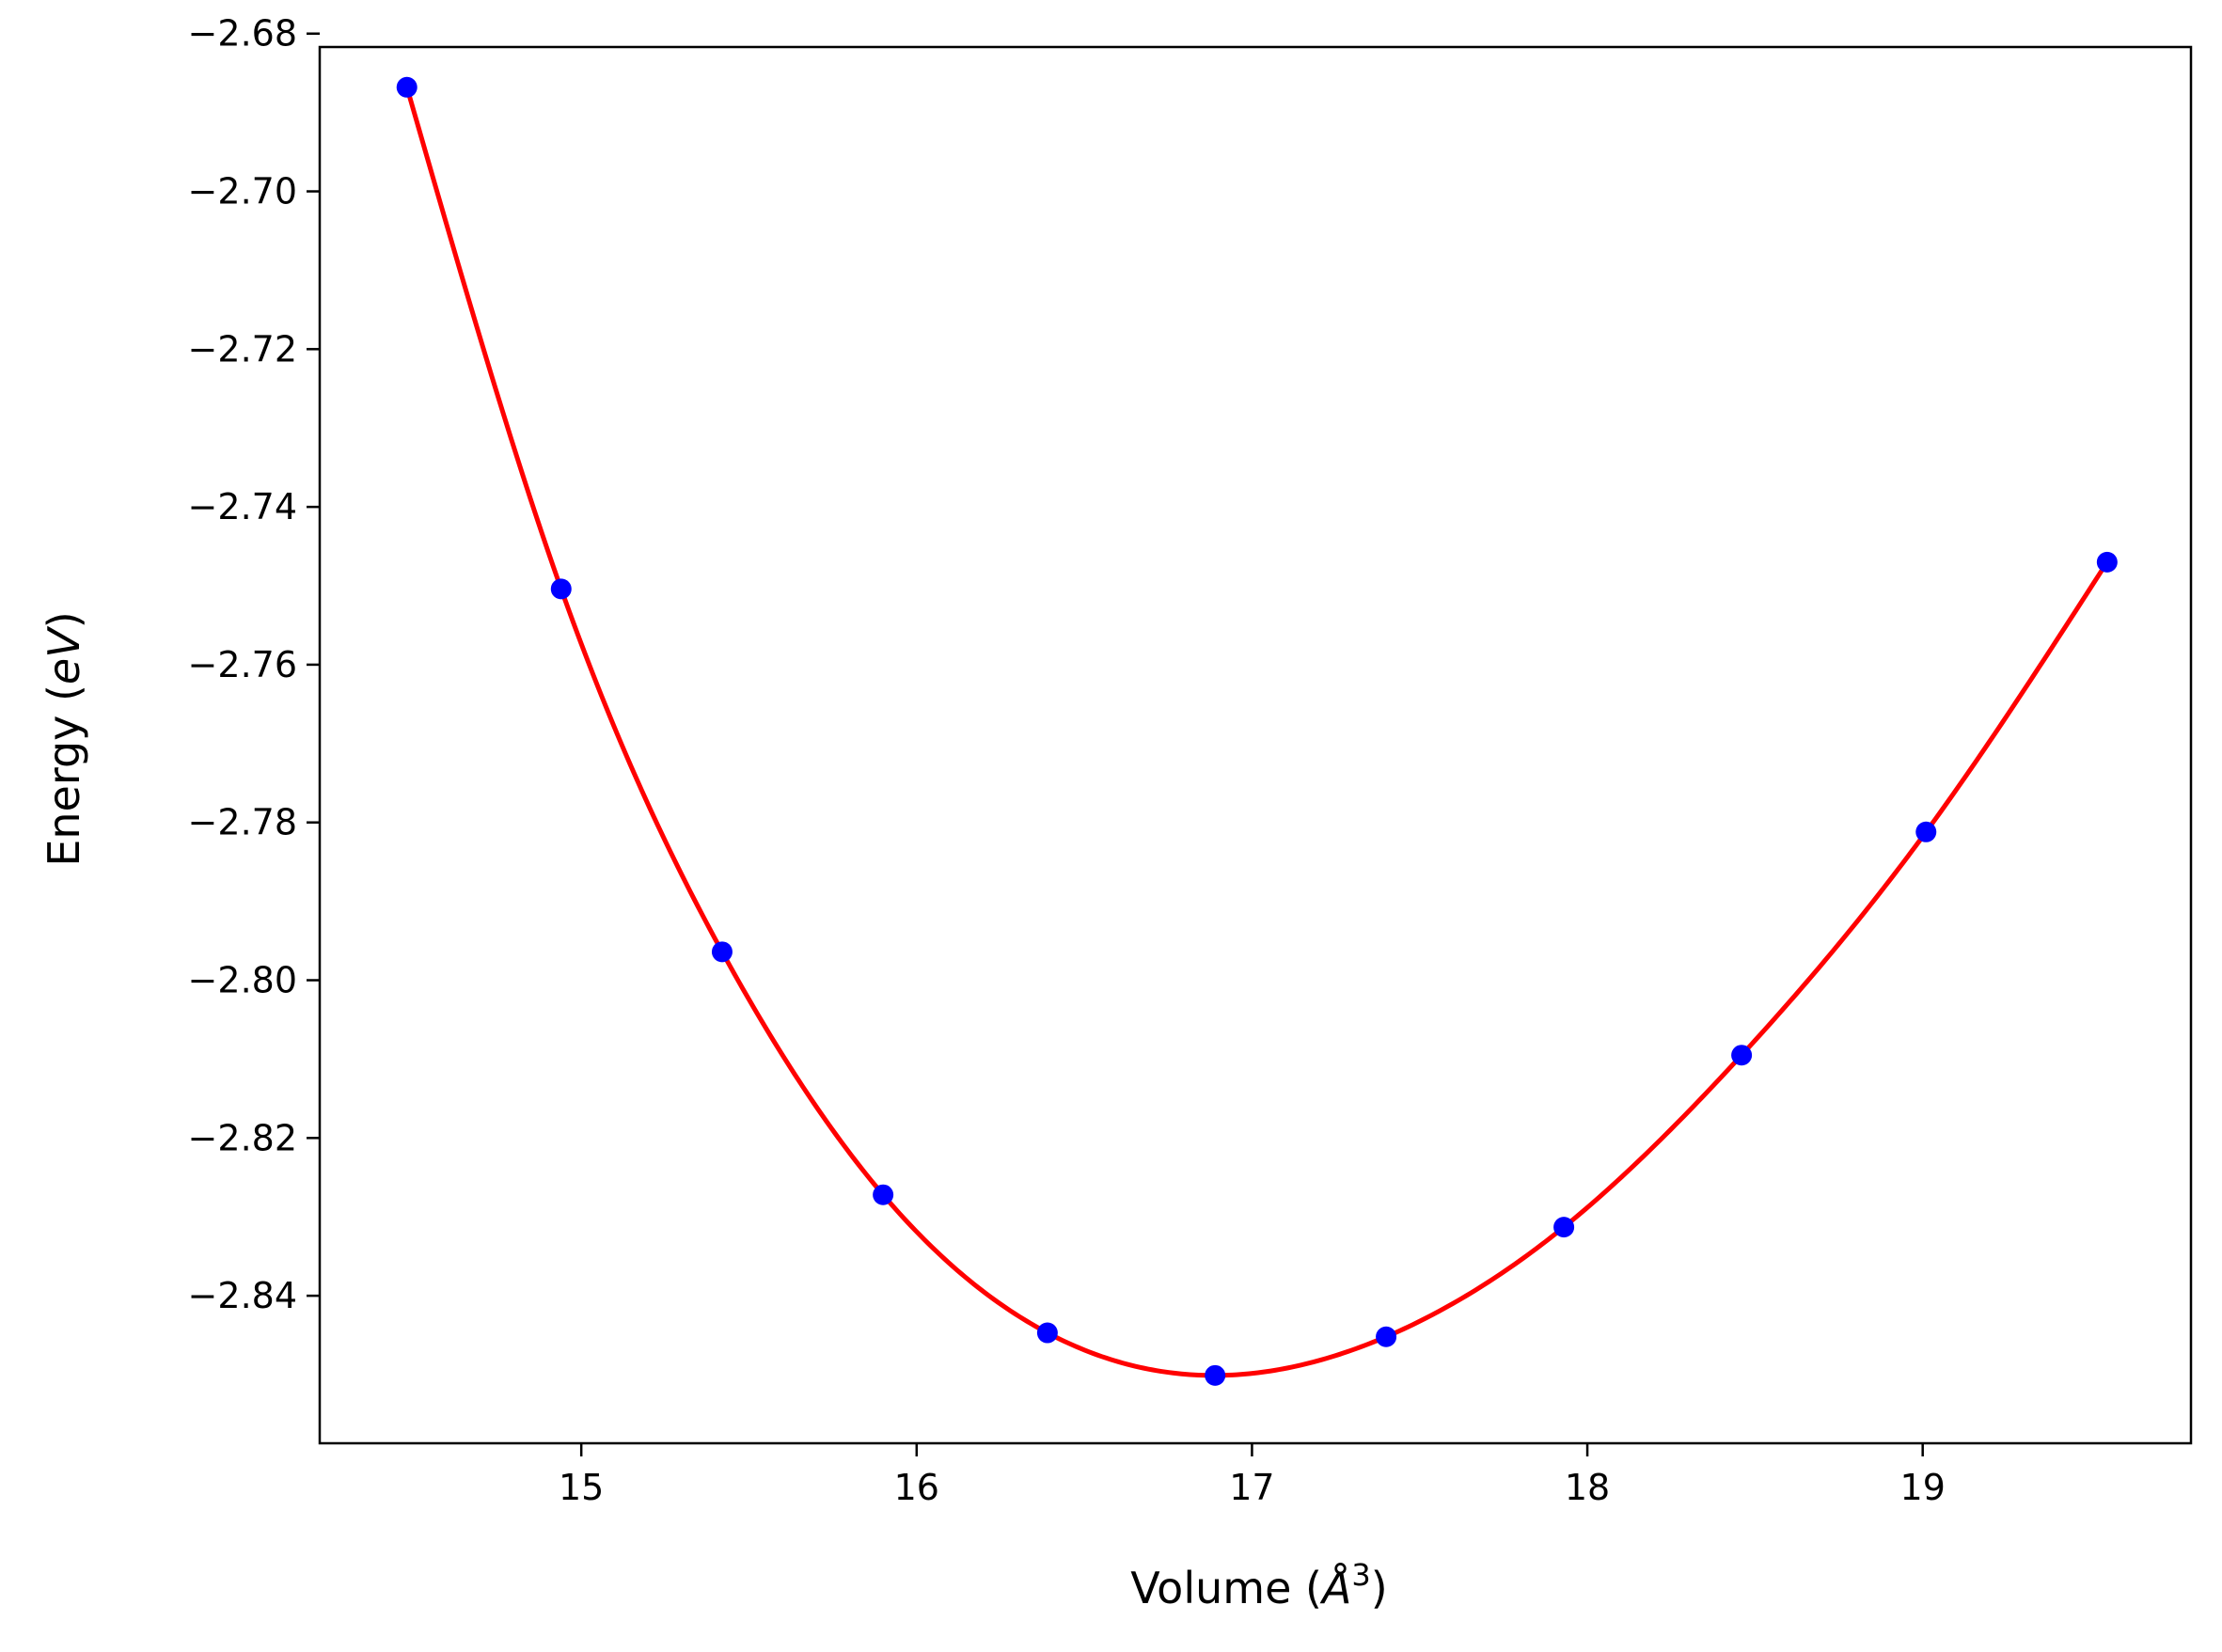 This screenshot has height=1652, width=2222. Describe the element at coordinates (916, 1488) in the screenshot. I see `x-tick-label: 16` at that location.